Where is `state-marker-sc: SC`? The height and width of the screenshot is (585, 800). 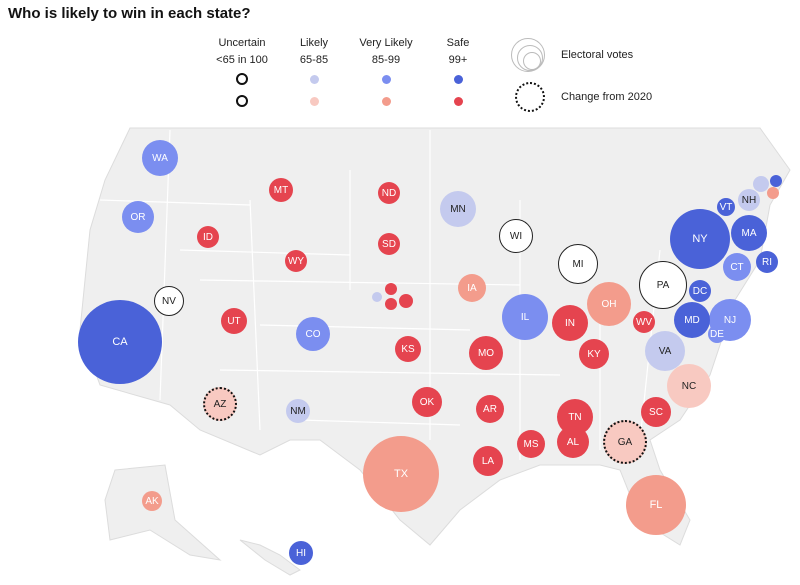
state-marker-sc: SC is located at coordinates (656, 412).